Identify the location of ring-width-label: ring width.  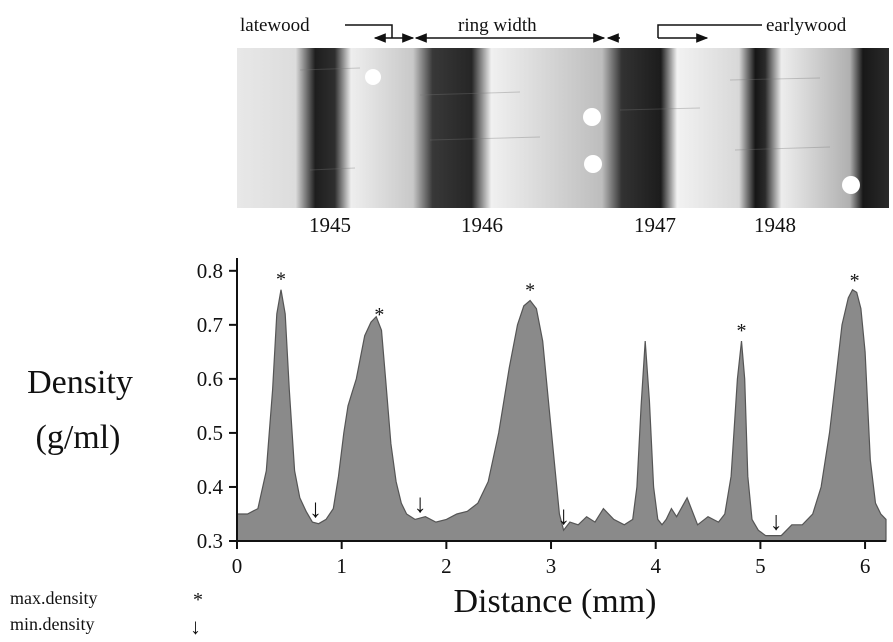
(497, 25).